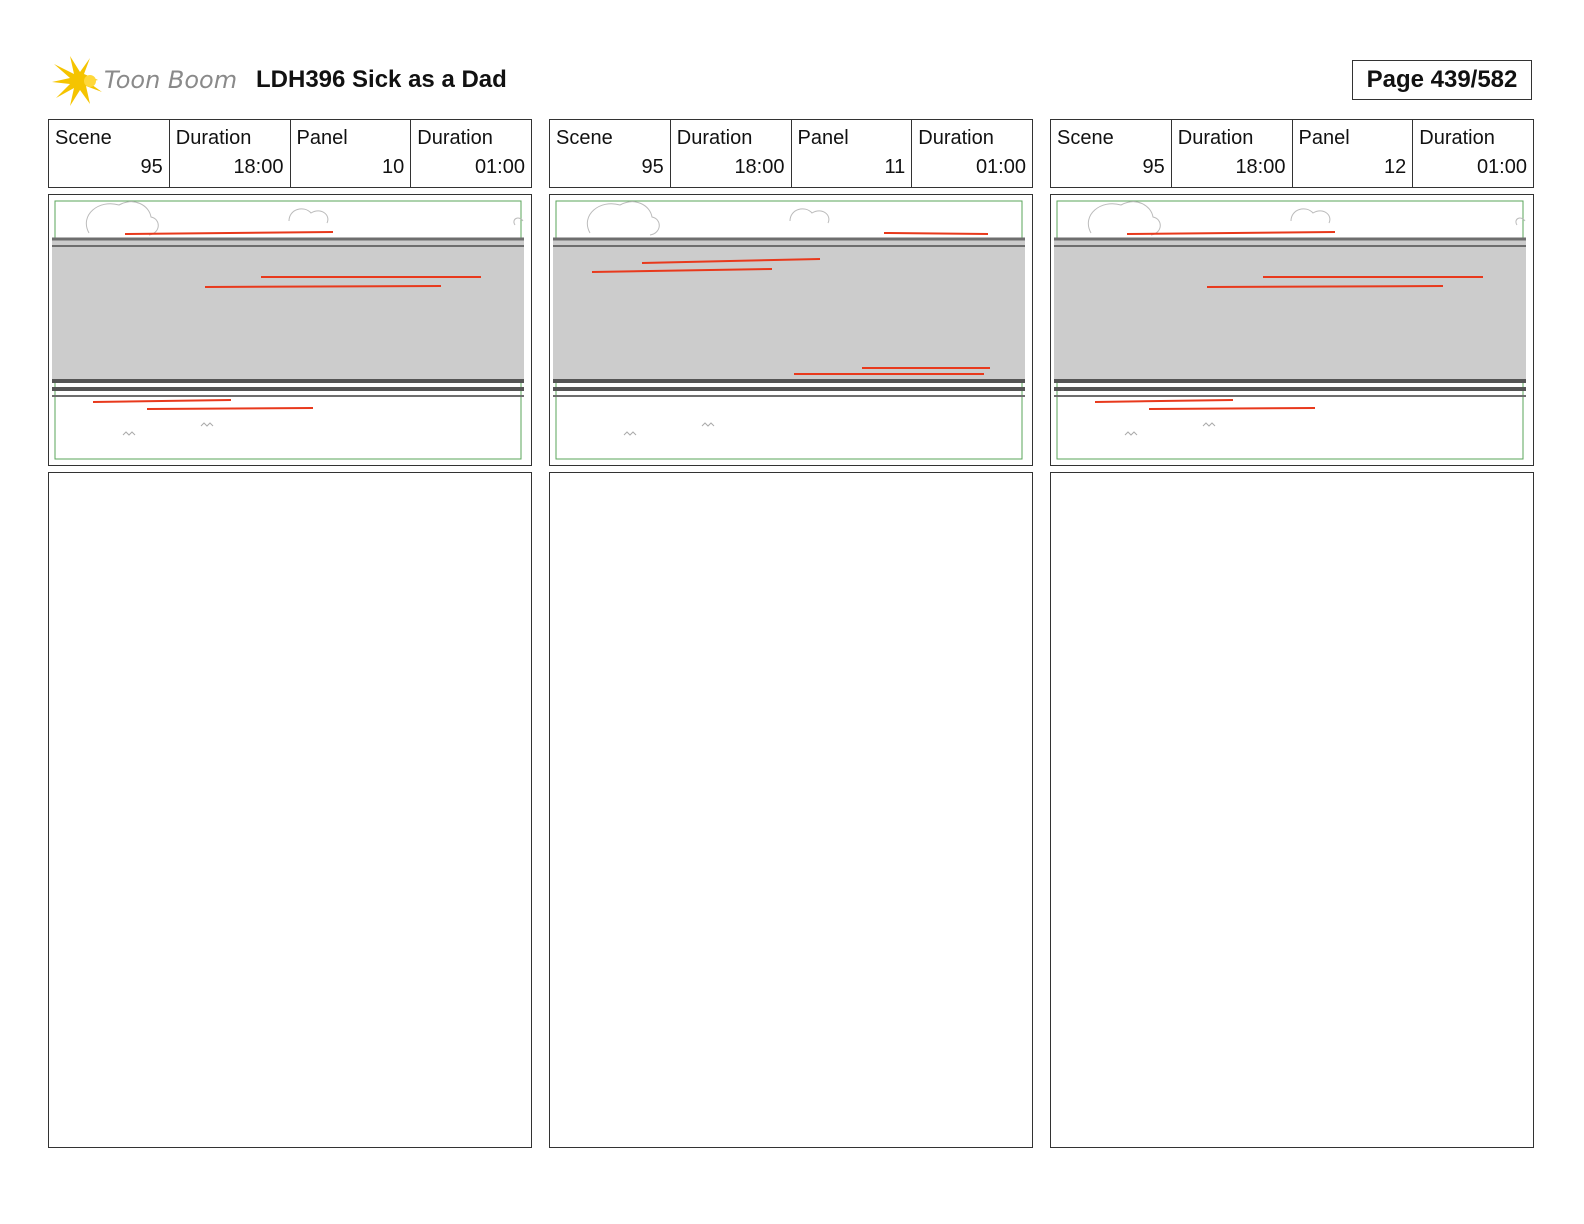 The height and width of the screenshot is (1224, 1584). Describe the element at coordinates (171, 80) in the screenshot. I see `logo-wordmark: Toon Boom` at that location.